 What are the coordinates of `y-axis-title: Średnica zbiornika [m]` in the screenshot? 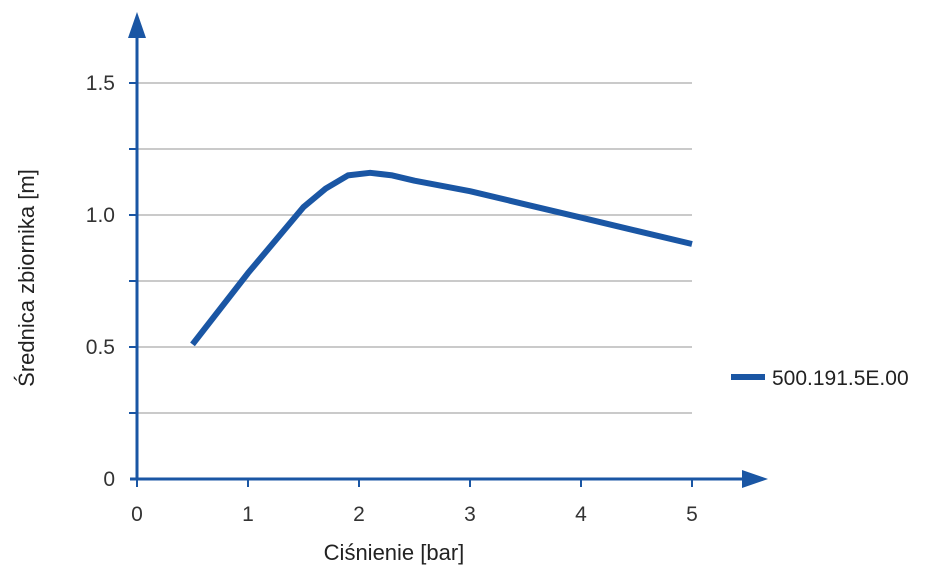 It's located at (26, 278).